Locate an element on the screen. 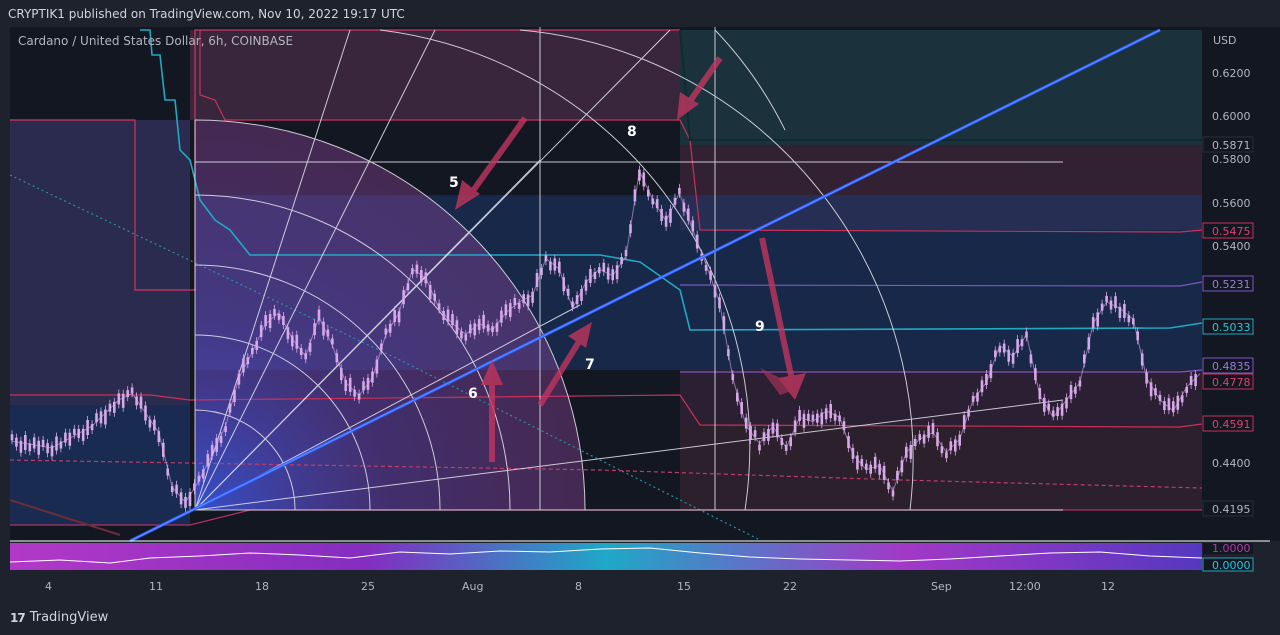 Image resolution: width=1280 pixels, height=635 pixels. x-tick: Sep is located at coordinates (941, 586).